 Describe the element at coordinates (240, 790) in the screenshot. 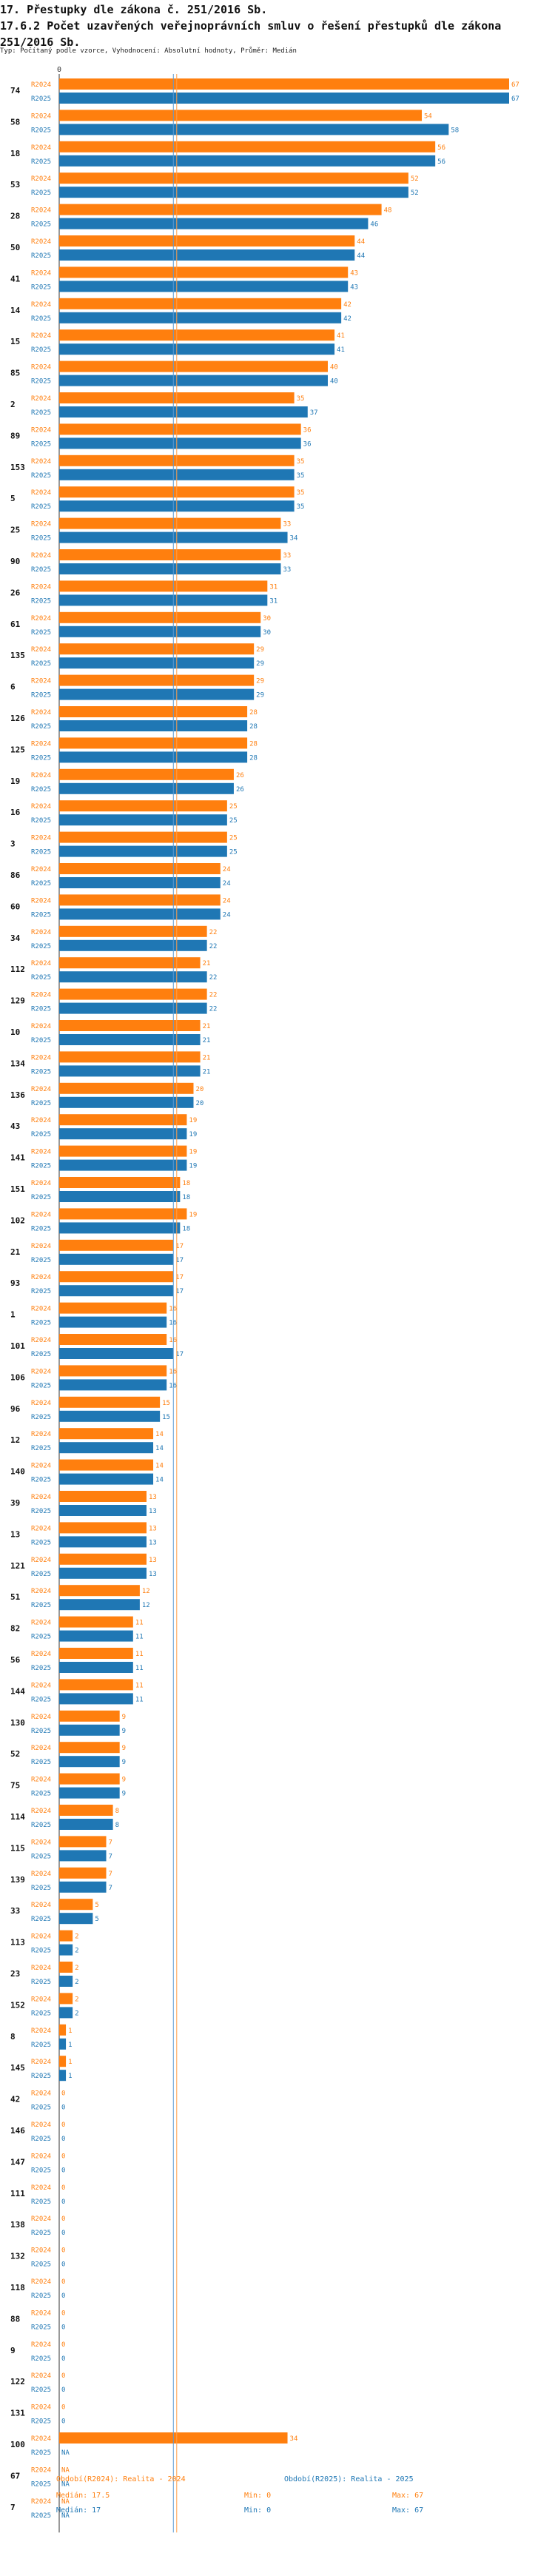

I see `data-label: 26` at that location.